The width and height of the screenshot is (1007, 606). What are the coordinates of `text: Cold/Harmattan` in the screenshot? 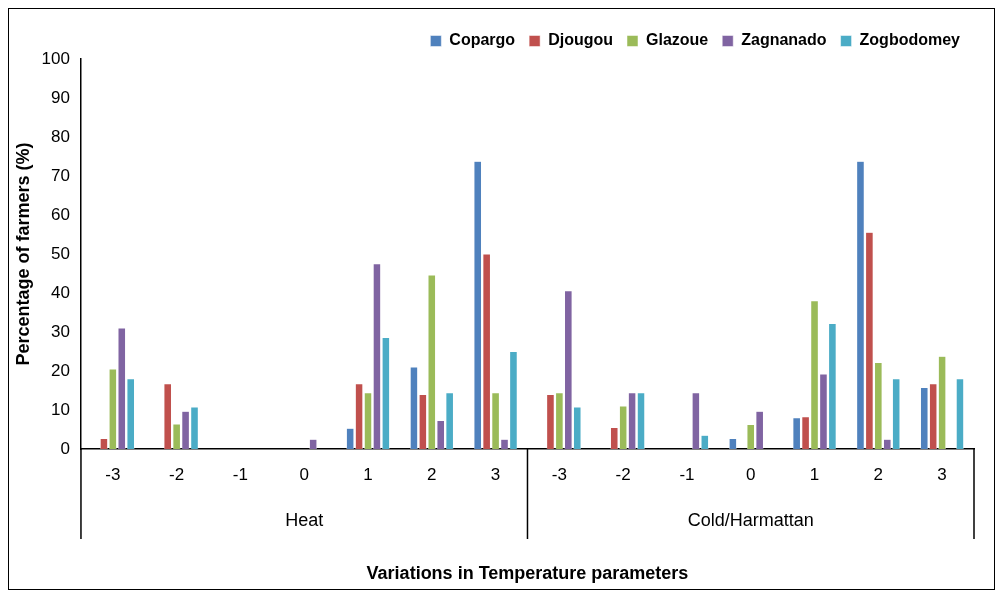 It's located at (750, 519).